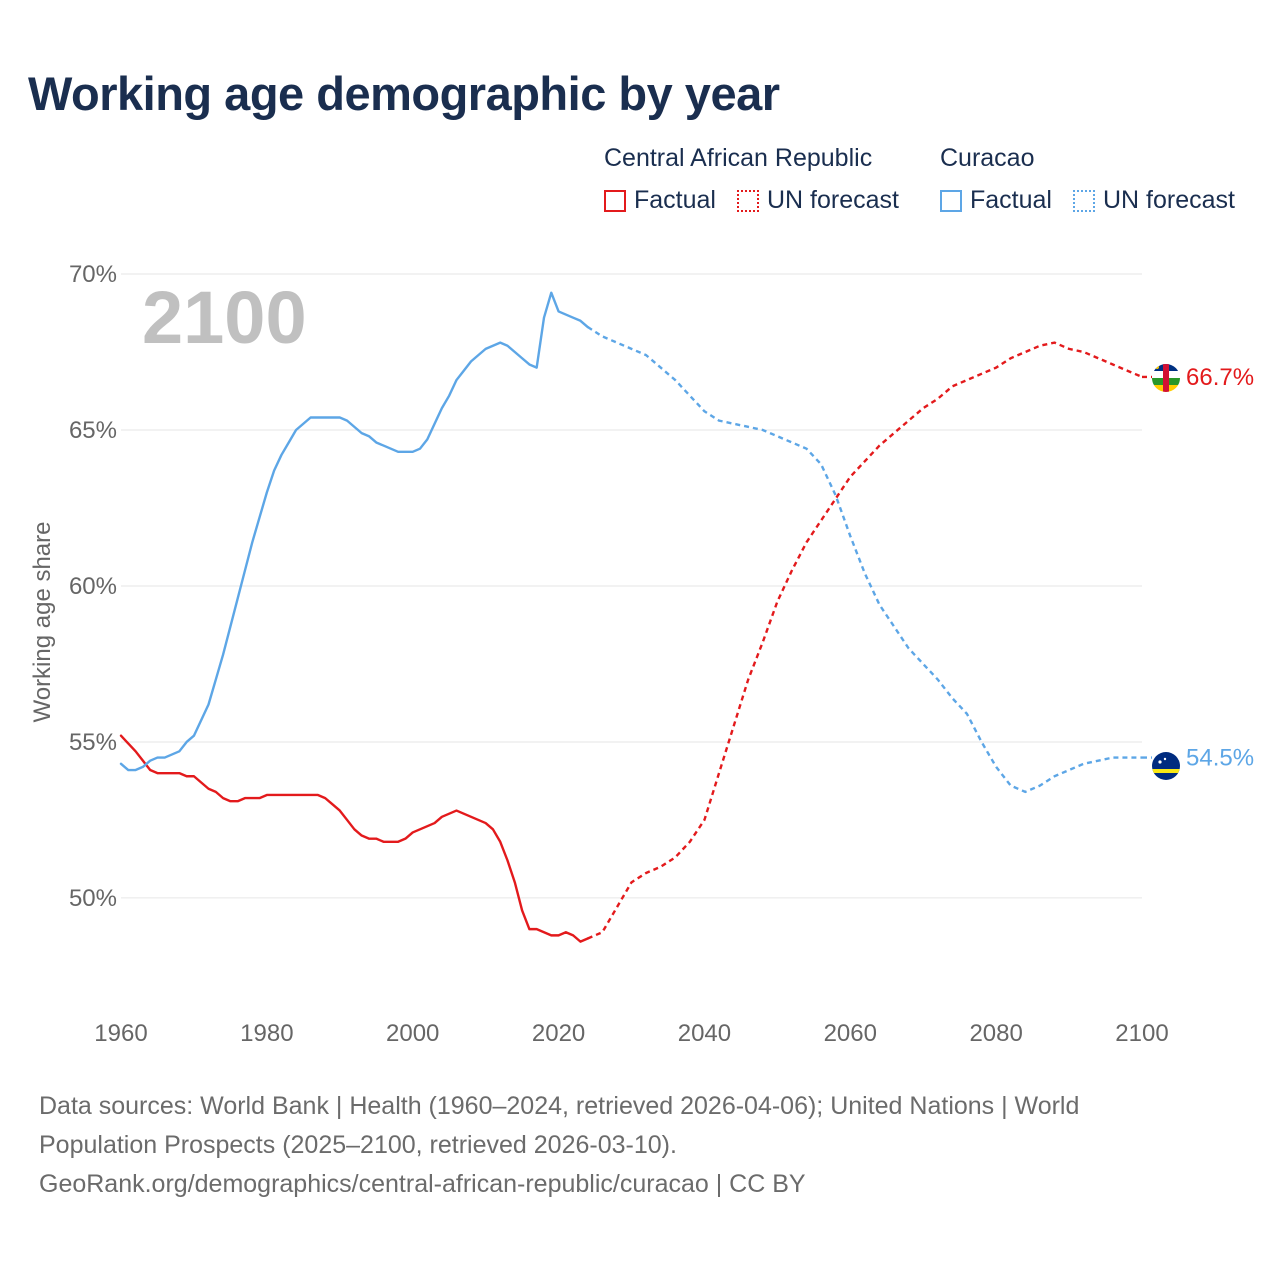 The image size is (1280, 1280). I want to click on legend-swatch-curacao-factual, so click(951, 200).